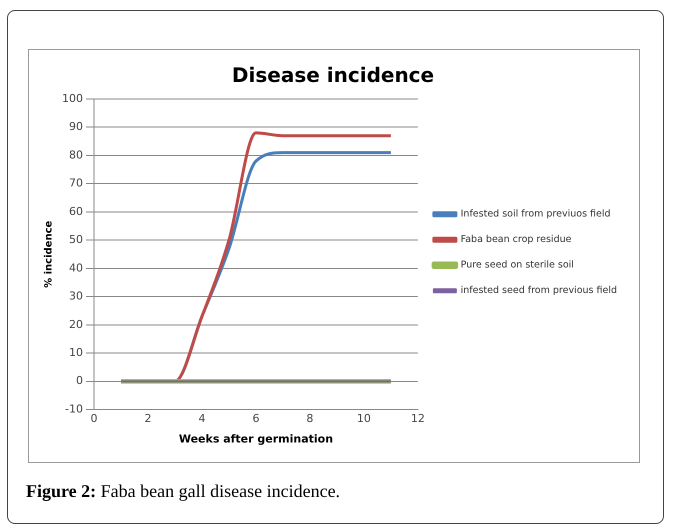 The image size is (673, 532). I want to click on x-tick-label: 2, so click(148, 419).